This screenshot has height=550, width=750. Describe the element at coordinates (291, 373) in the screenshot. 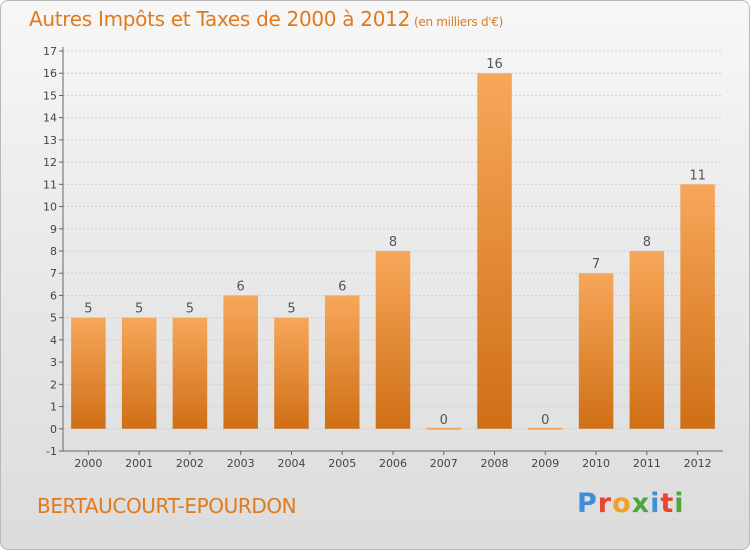

I see `bar-2004` at that location.